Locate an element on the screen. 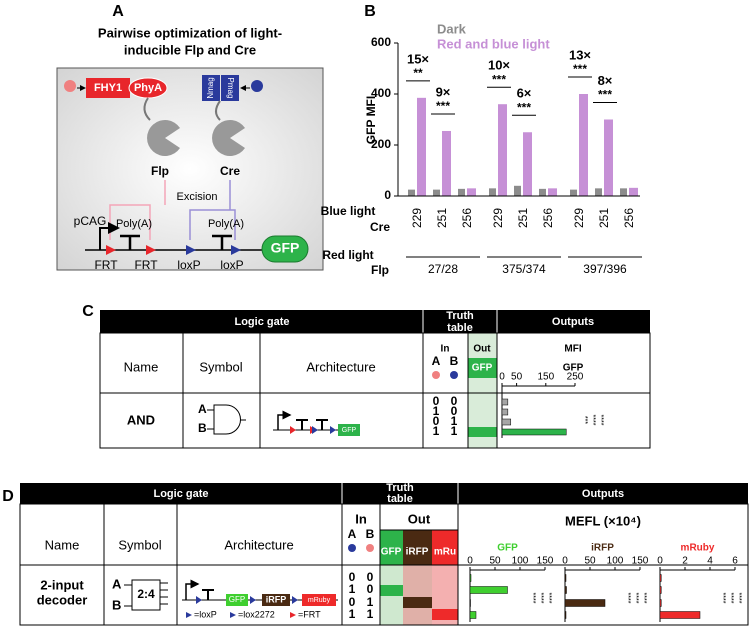  x-tick-label: 229 is located at coordinates (498, 218).